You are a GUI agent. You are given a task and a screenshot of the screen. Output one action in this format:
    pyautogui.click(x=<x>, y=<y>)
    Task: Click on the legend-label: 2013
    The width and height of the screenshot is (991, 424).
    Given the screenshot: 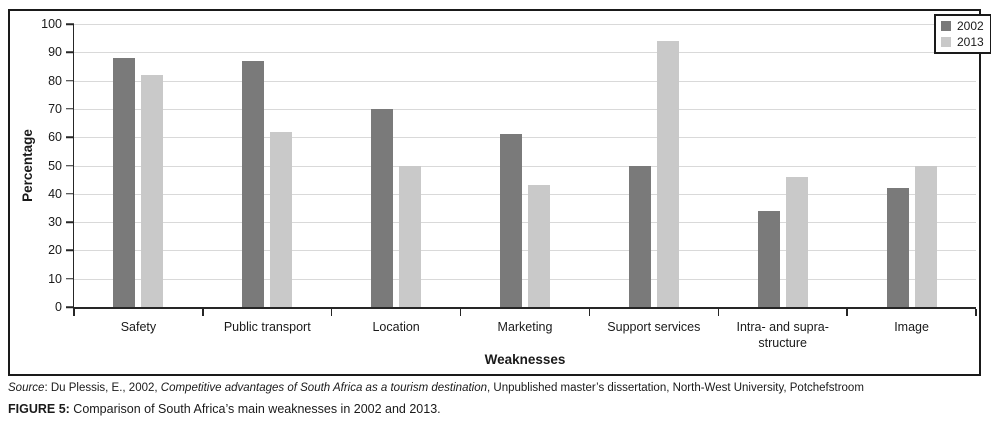 What is the action you would take?
    pyautogui.click(x=970, y=42)
    